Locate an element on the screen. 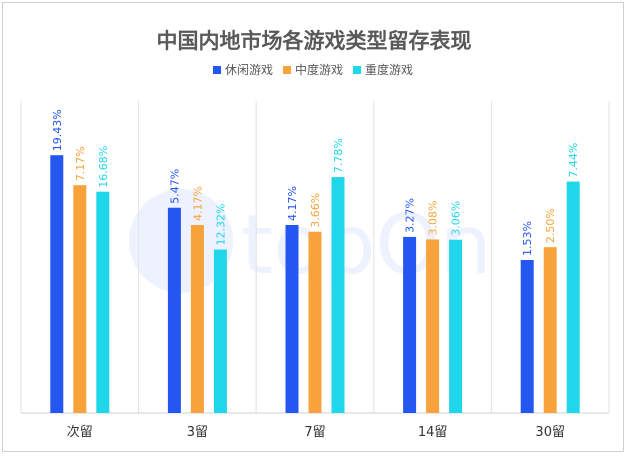 The width and height of the screenshot is (628, 456). data-label-4-2: 7.44% is located at coordinates (573, 160).